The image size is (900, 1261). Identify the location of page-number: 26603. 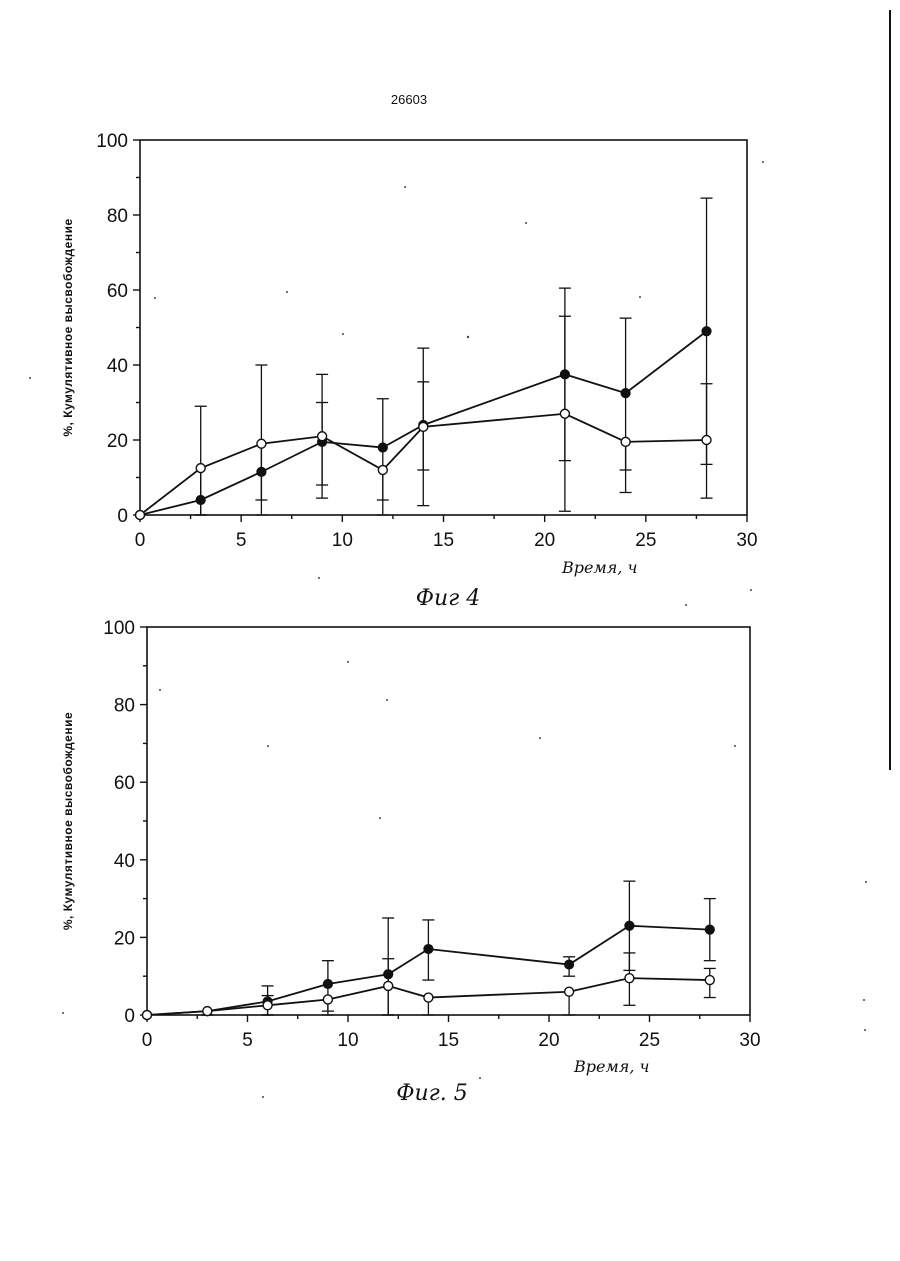
(409, 99).